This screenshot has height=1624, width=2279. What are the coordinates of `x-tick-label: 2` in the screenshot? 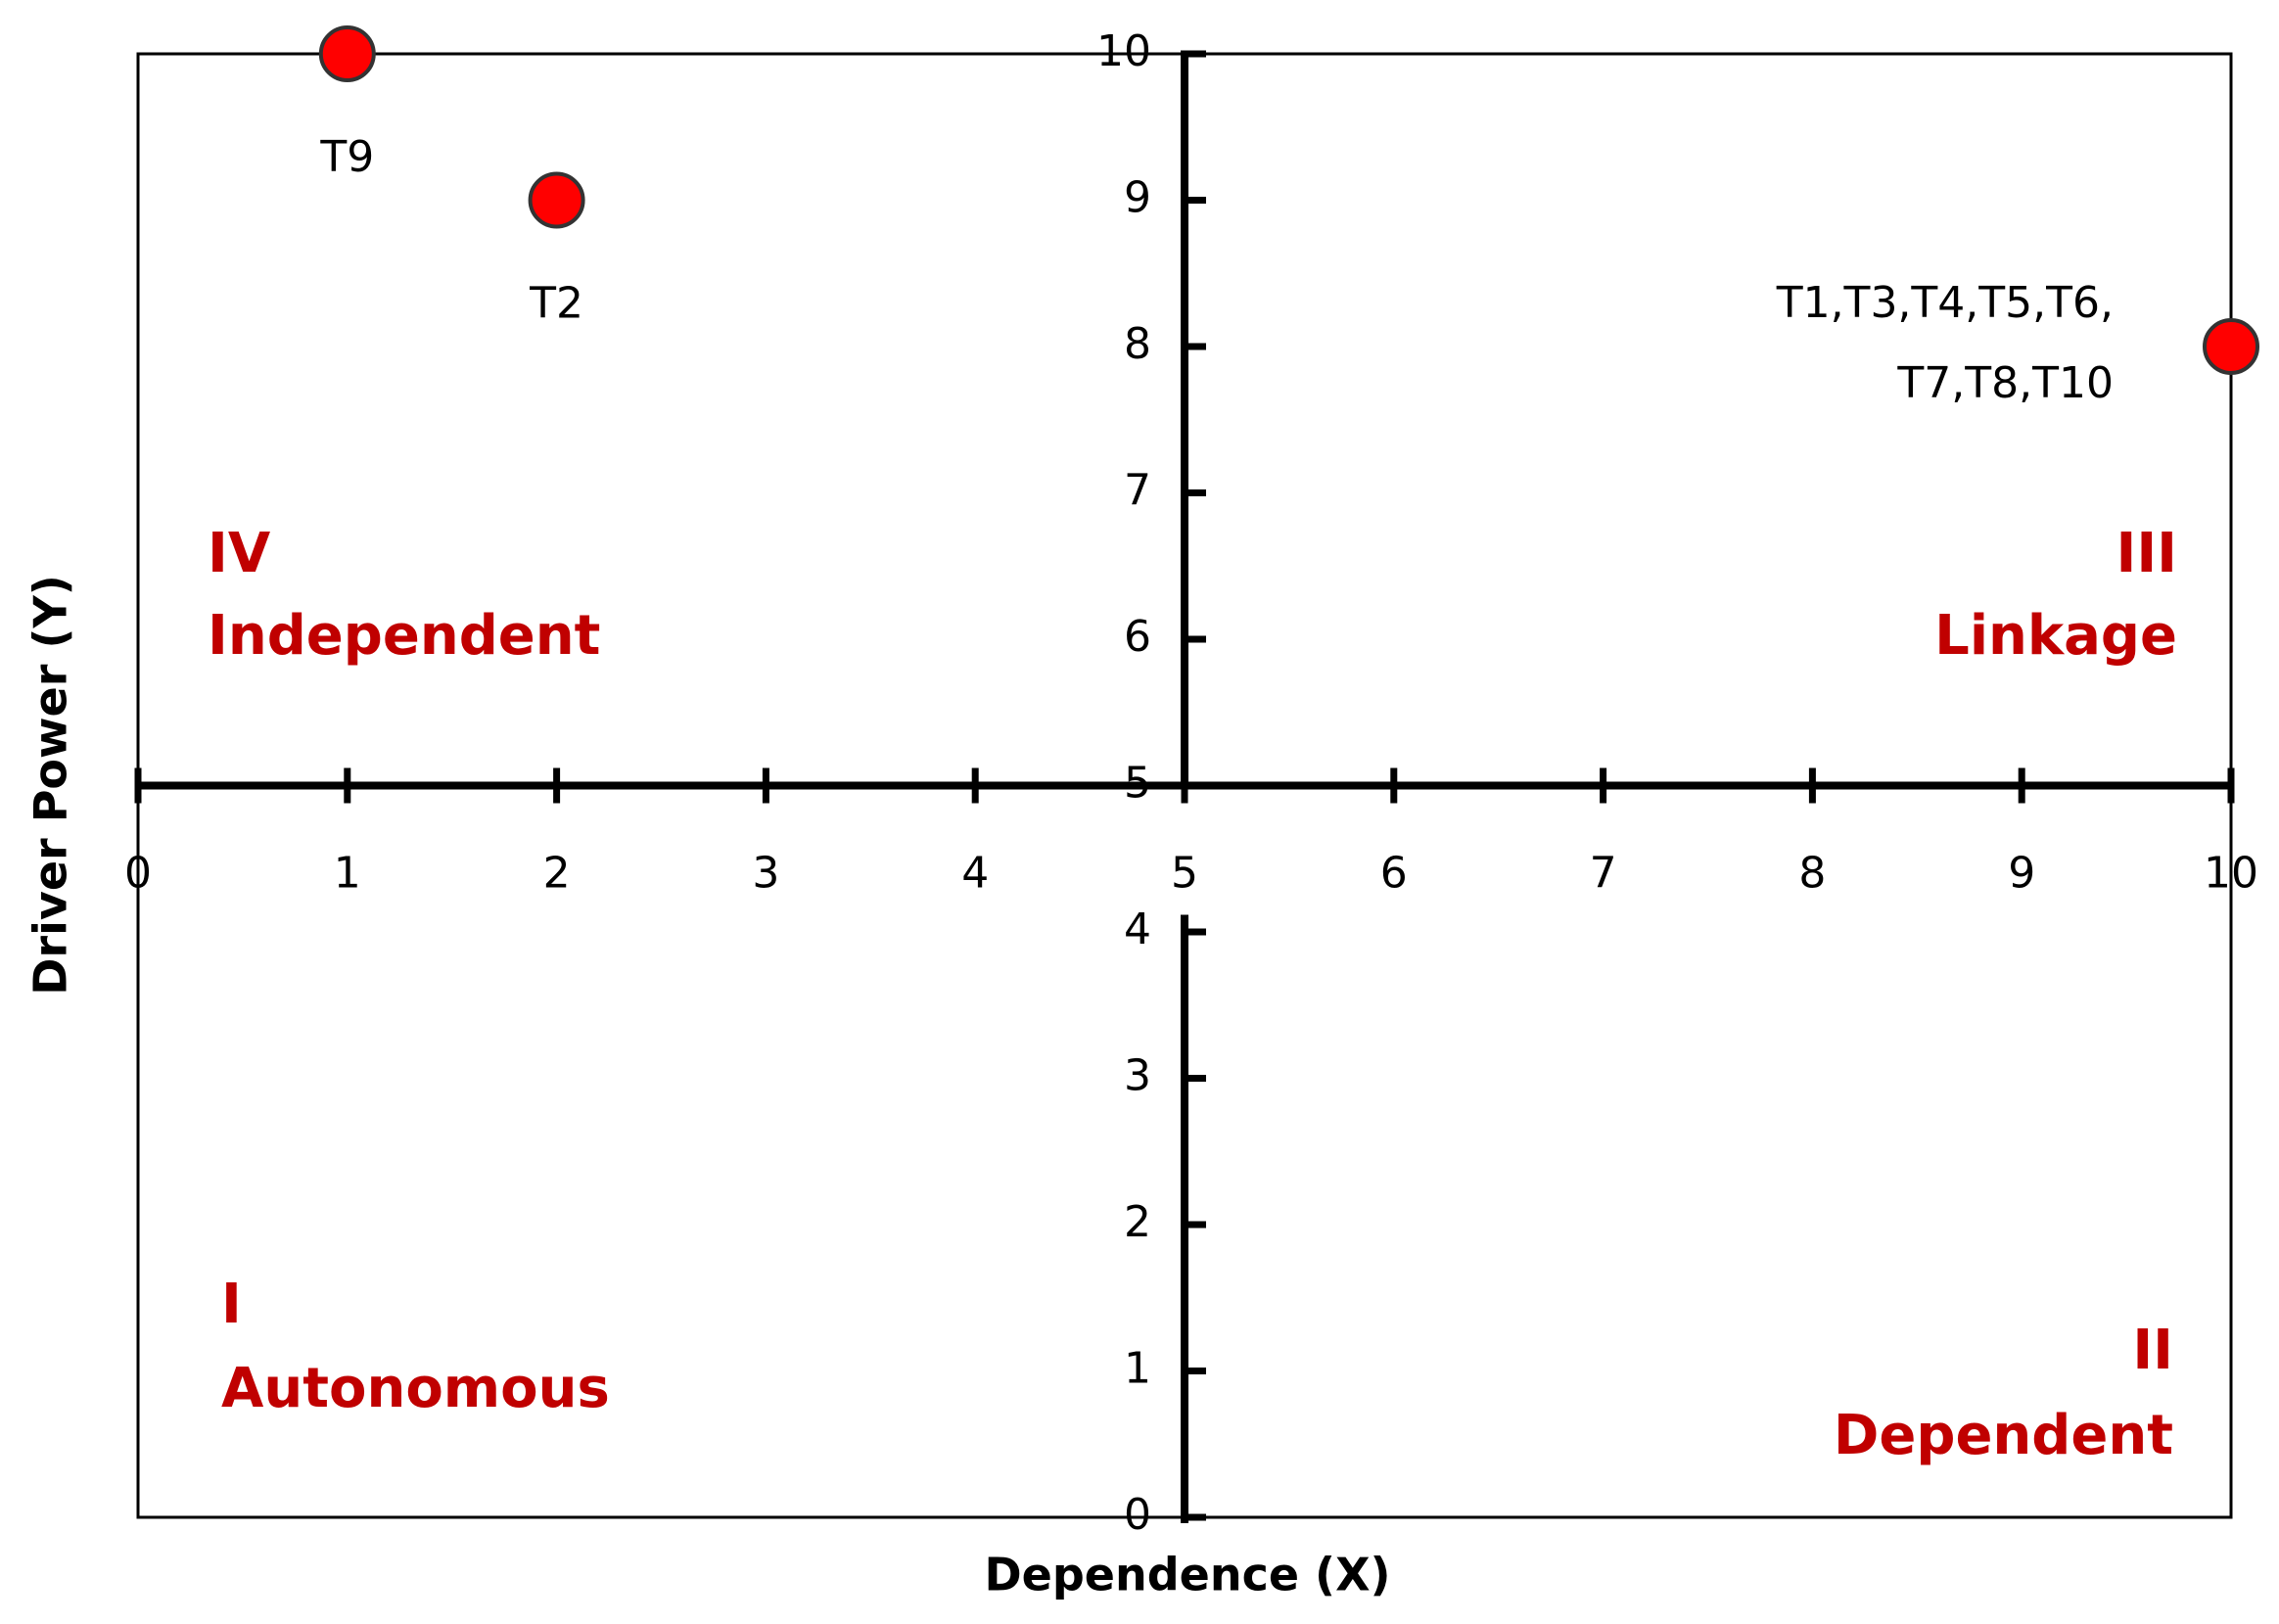 It's located at (557, 874).